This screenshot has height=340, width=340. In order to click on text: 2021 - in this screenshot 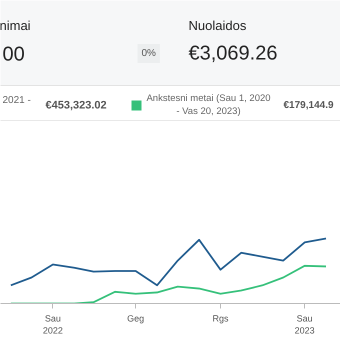, I will do `click(16, 100)`.